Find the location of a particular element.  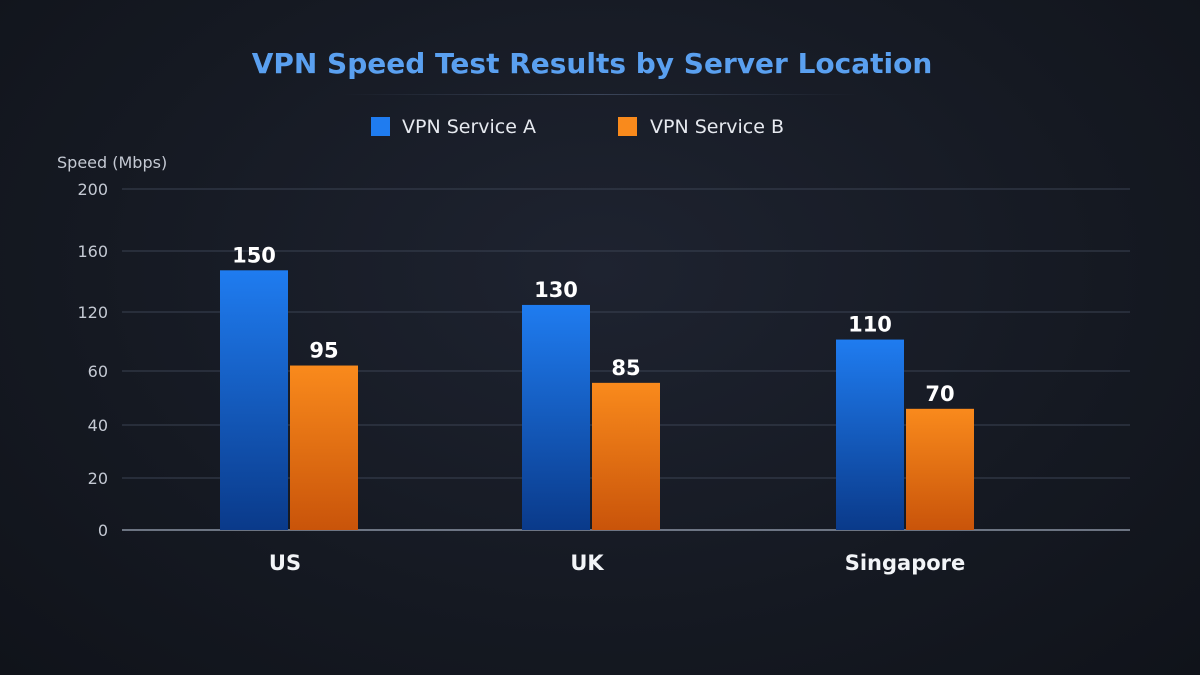

y-tick-label: 40 is located at coordinates (98, 425).